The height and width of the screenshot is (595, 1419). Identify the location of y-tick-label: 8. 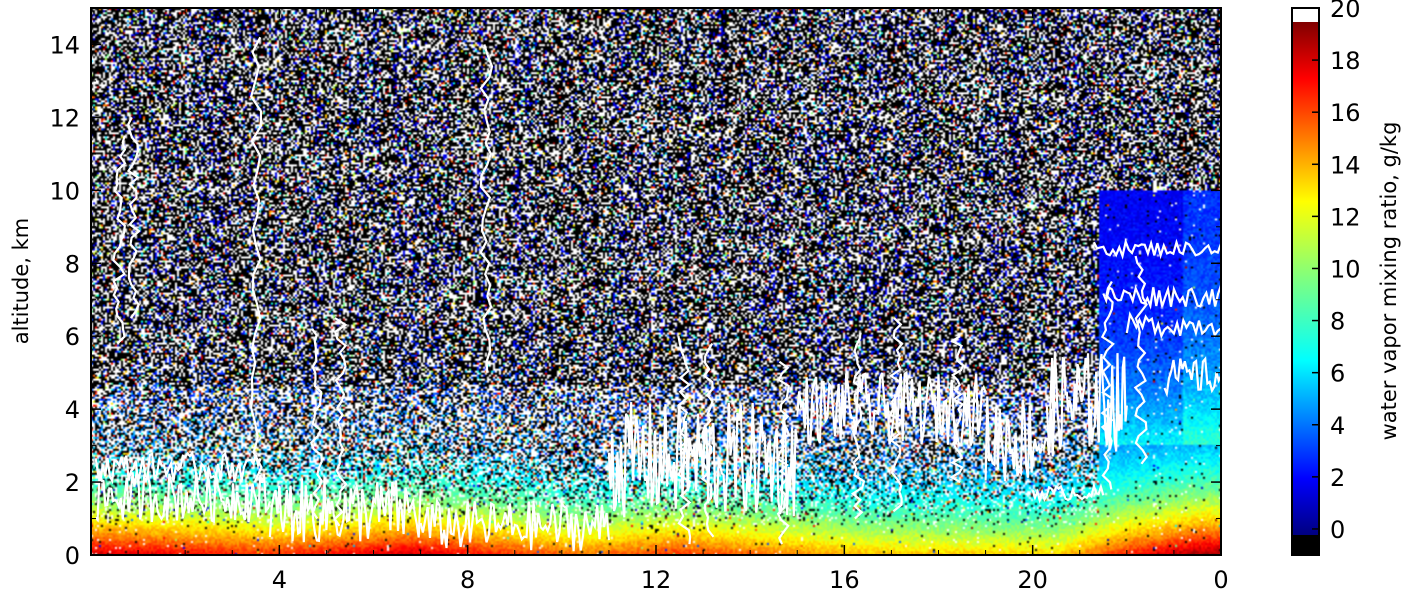
(72, 264).